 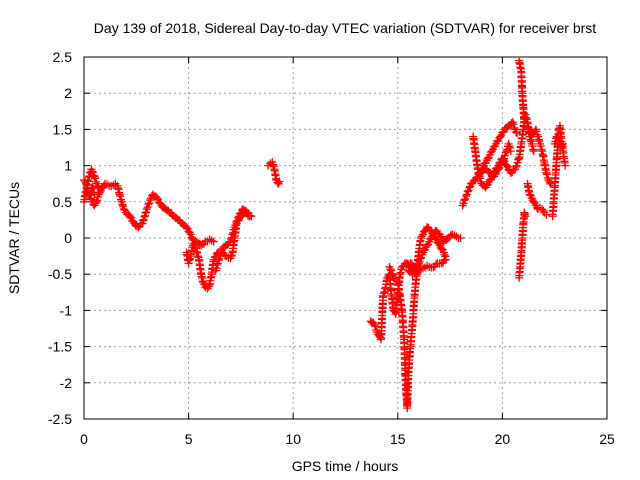 I want to click on y-tick-label: 2.5, so click(x=63, y=57).